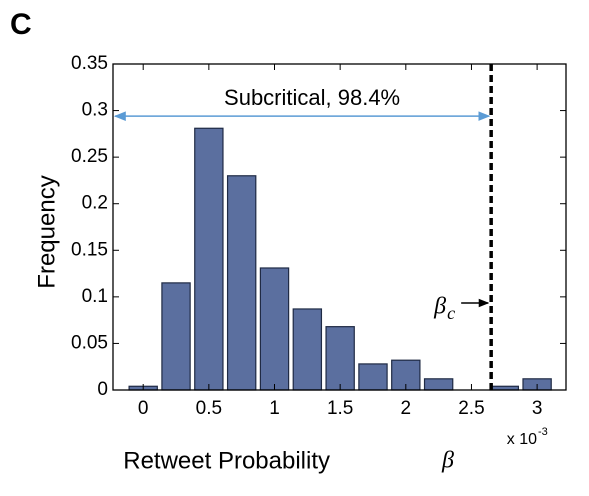  Describe the element at coordinates (340, 408) in the screenshot. I see `x-tick-label: 1.5` at that location.